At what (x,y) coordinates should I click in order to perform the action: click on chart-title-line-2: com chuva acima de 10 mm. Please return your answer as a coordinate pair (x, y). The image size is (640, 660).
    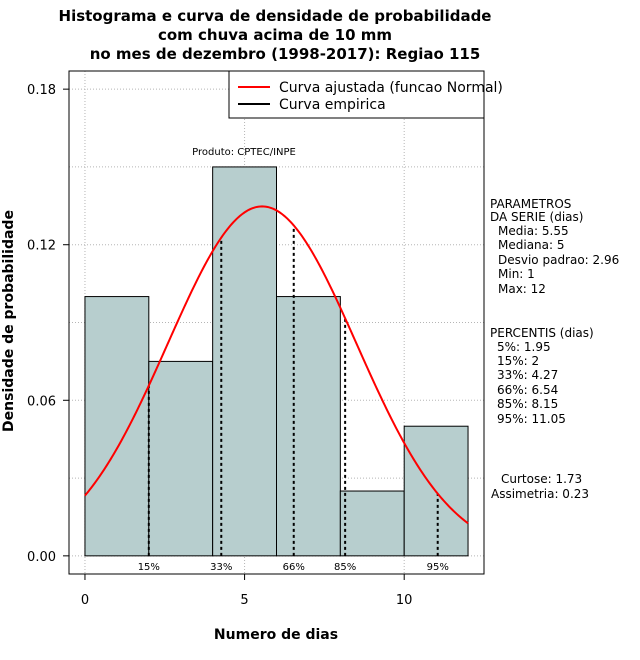
    Looking at the image, I should click on (275, 35).